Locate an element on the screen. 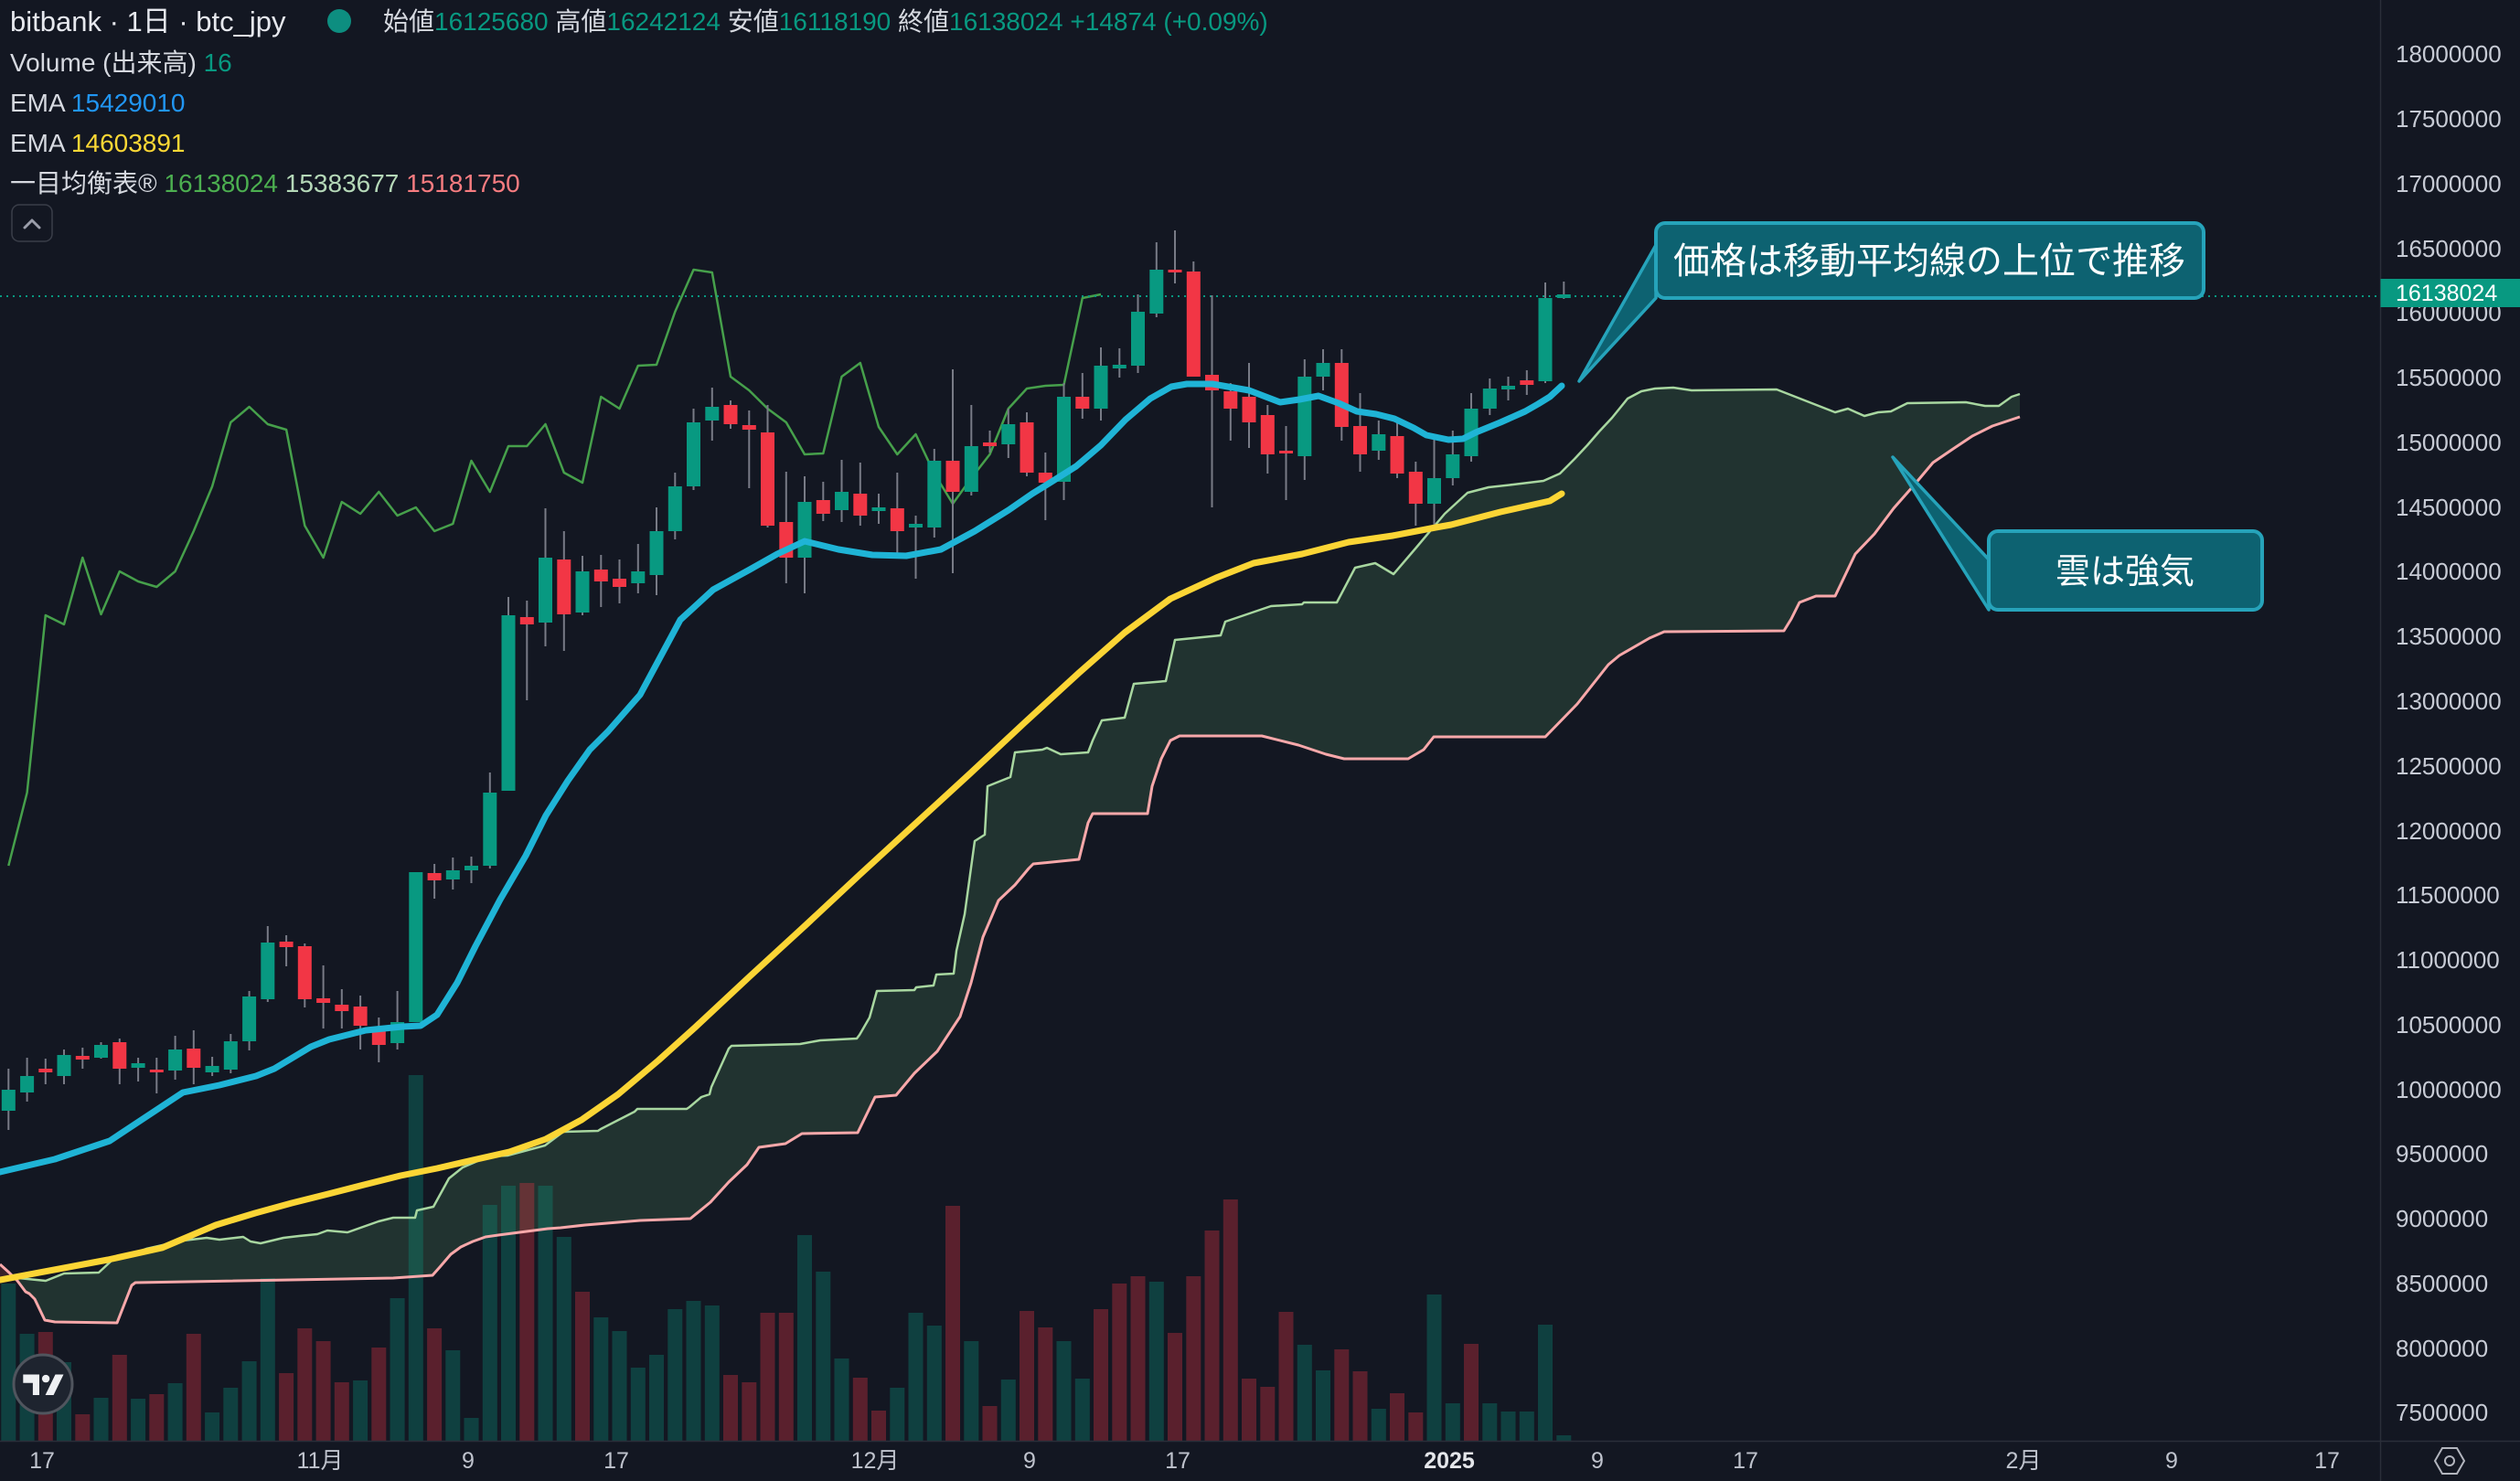 The image size is (2520, 1481). svg-text: 15500000 is located at coordinates (2449, 377).